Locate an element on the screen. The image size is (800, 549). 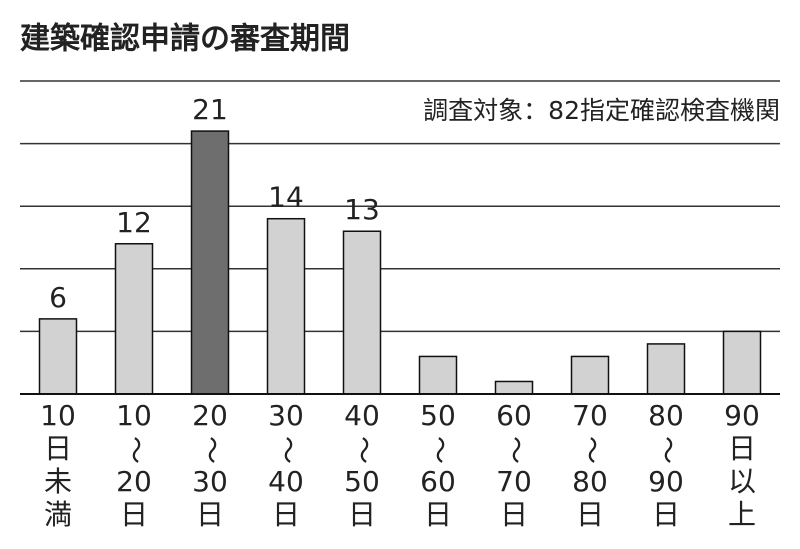
x-tick-label: 満 is located at coordinates (58, 514).